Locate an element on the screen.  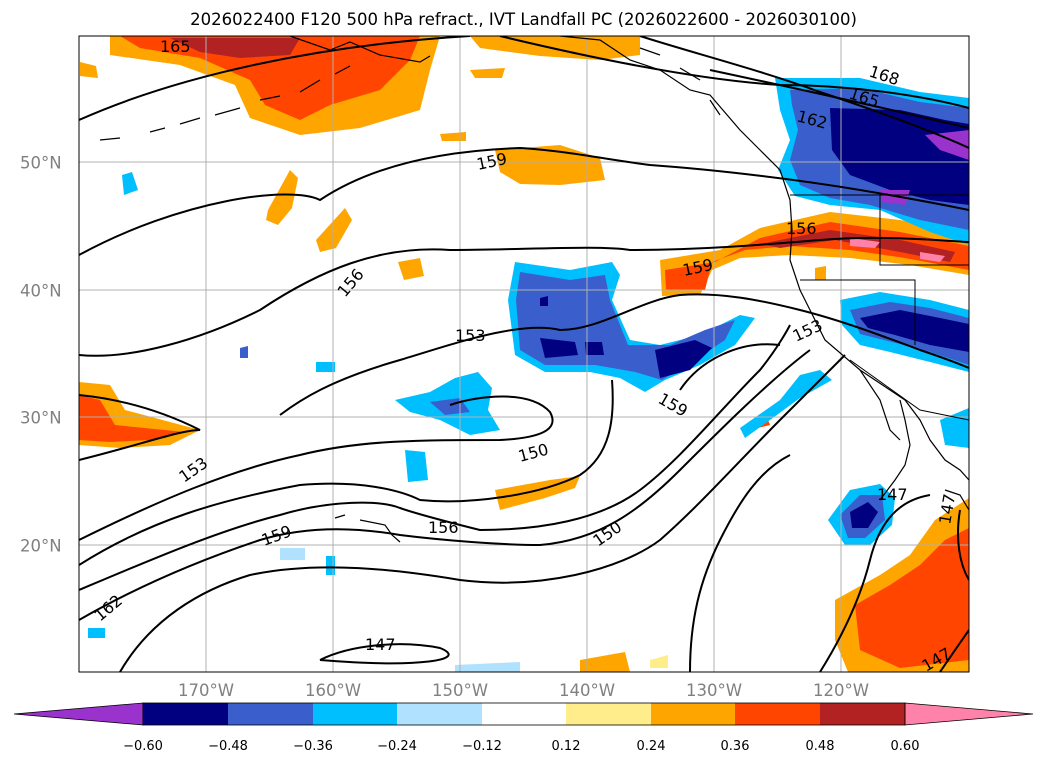
shade-alaska-red is located at coordinates (270, 78).